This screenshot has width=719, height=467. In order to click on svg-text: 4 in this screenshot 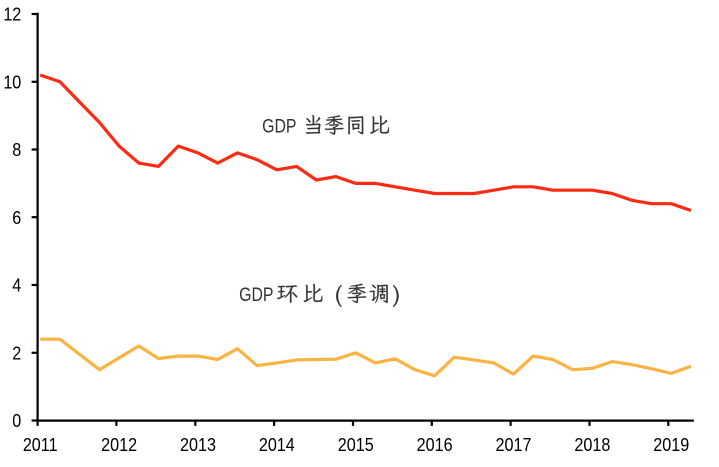, I will do `click(16, 285)`.